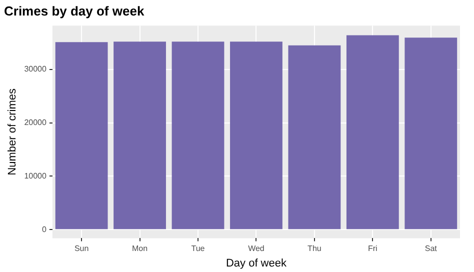  I want to click on x-tick-label: Mon, so click(140, 249).